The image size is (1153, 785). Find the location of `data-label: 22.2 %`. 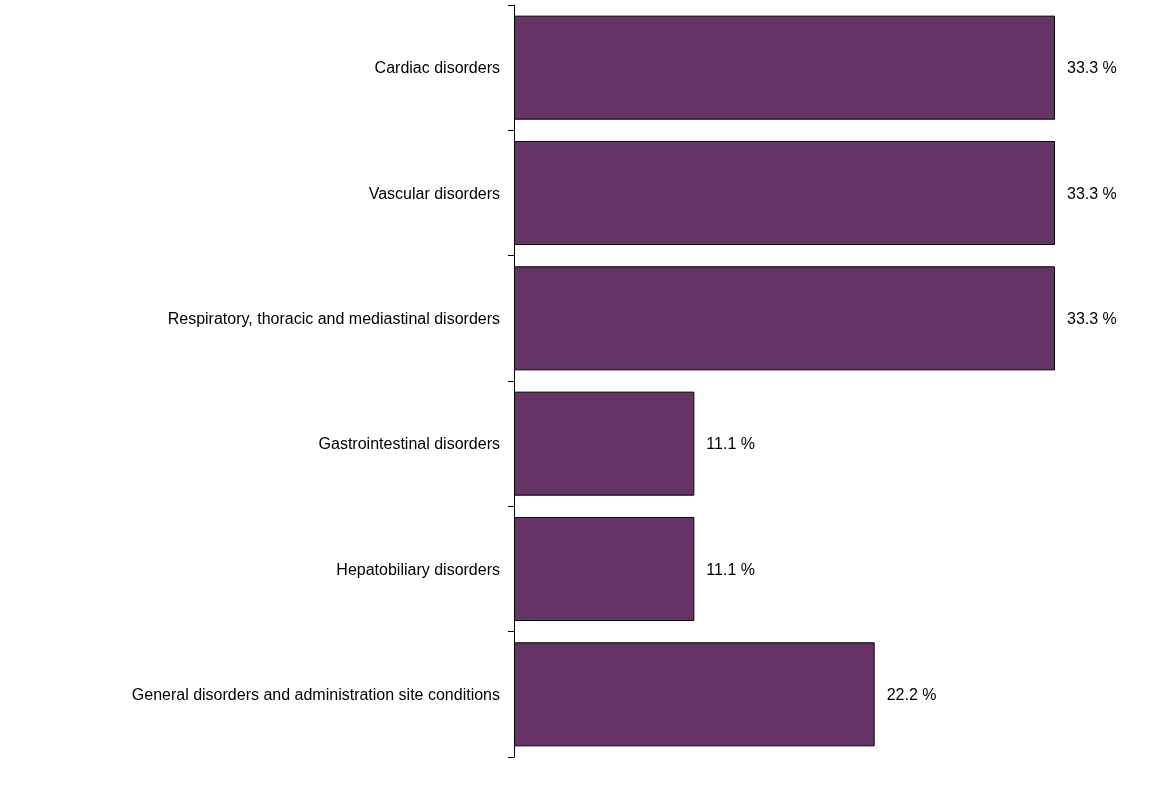

data-label: 22.2 % is located at coordinates (911, 694).